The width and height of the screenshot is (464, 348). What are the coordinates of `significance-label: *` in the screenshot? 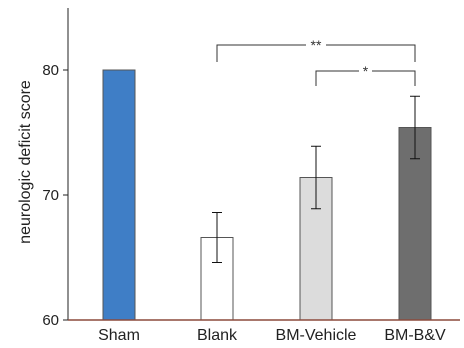 It's located at (366, 71).